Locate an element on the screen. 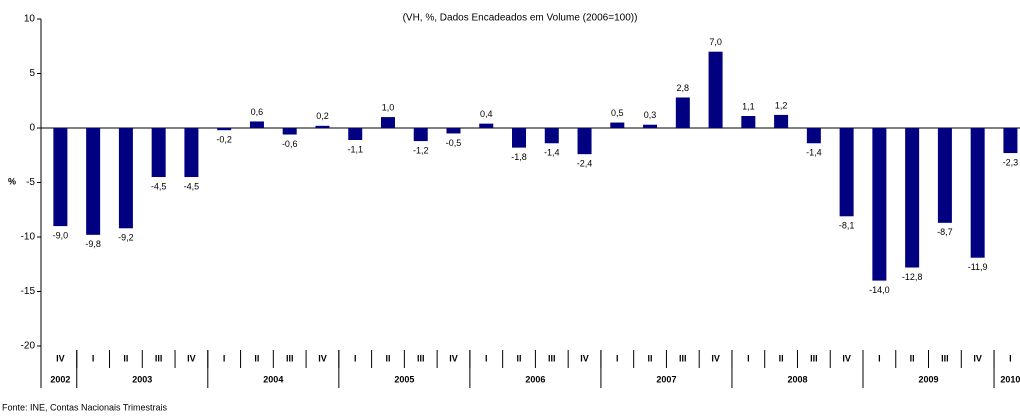  value-label: -1,1 is located at coordinates (355, 149).